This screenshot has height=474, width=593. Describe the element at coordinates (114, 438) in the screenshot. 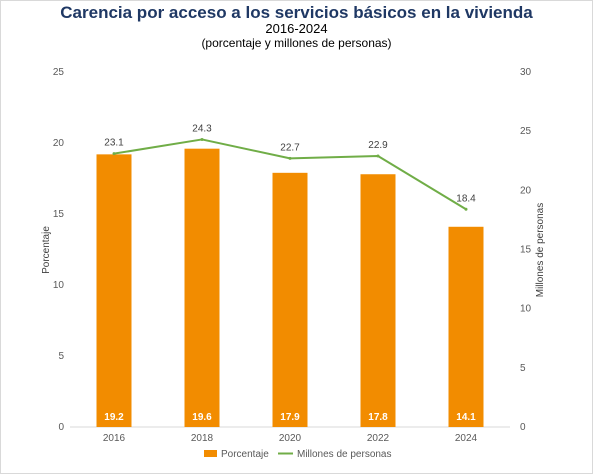

I see `x-tick-label: 2016` at that location.